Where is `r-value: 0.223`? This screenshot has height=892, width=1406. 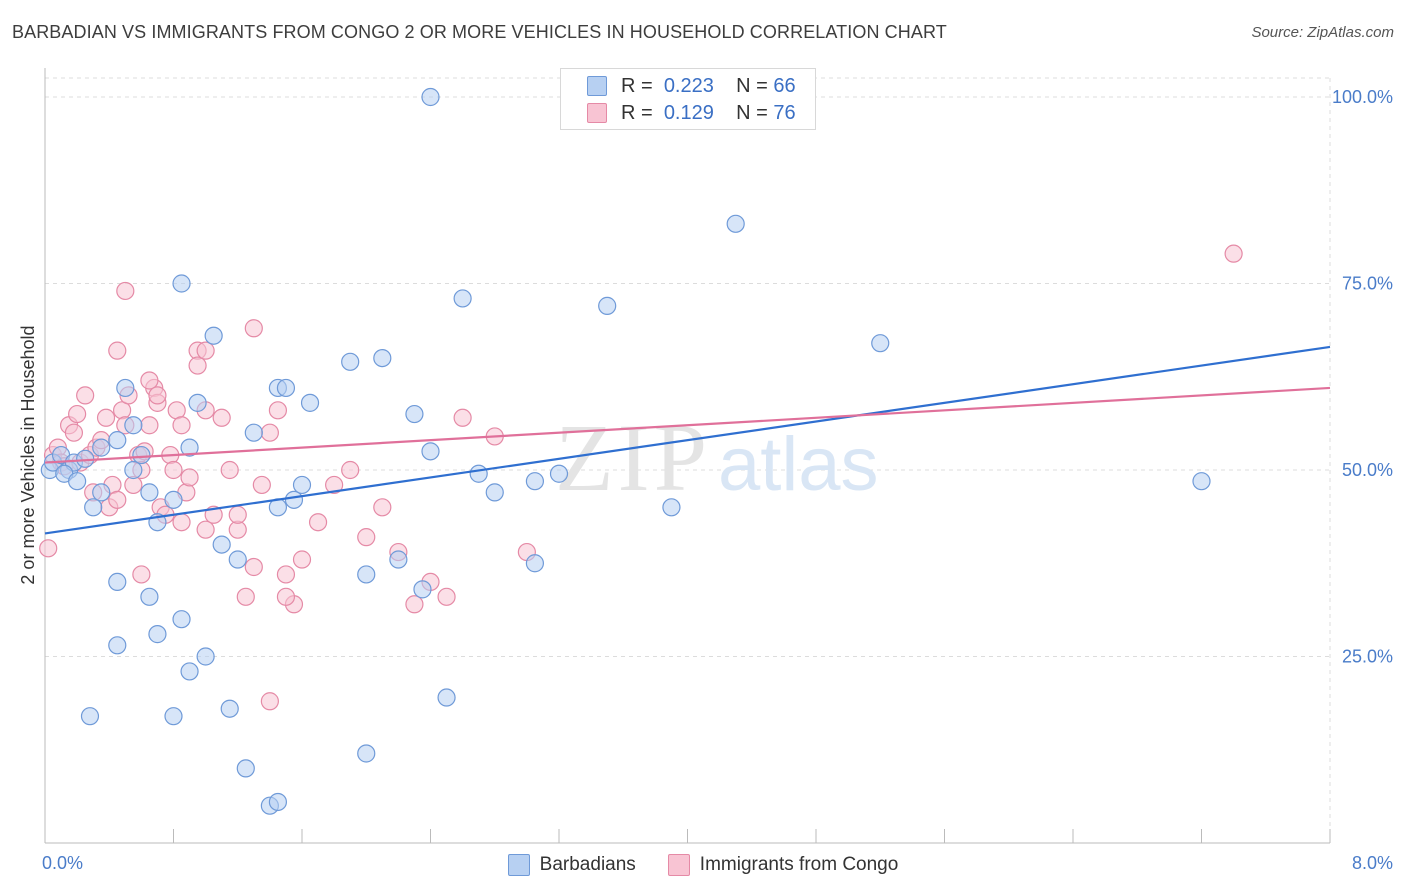
r-value: 0.223 is located at coordinates (688, 85).